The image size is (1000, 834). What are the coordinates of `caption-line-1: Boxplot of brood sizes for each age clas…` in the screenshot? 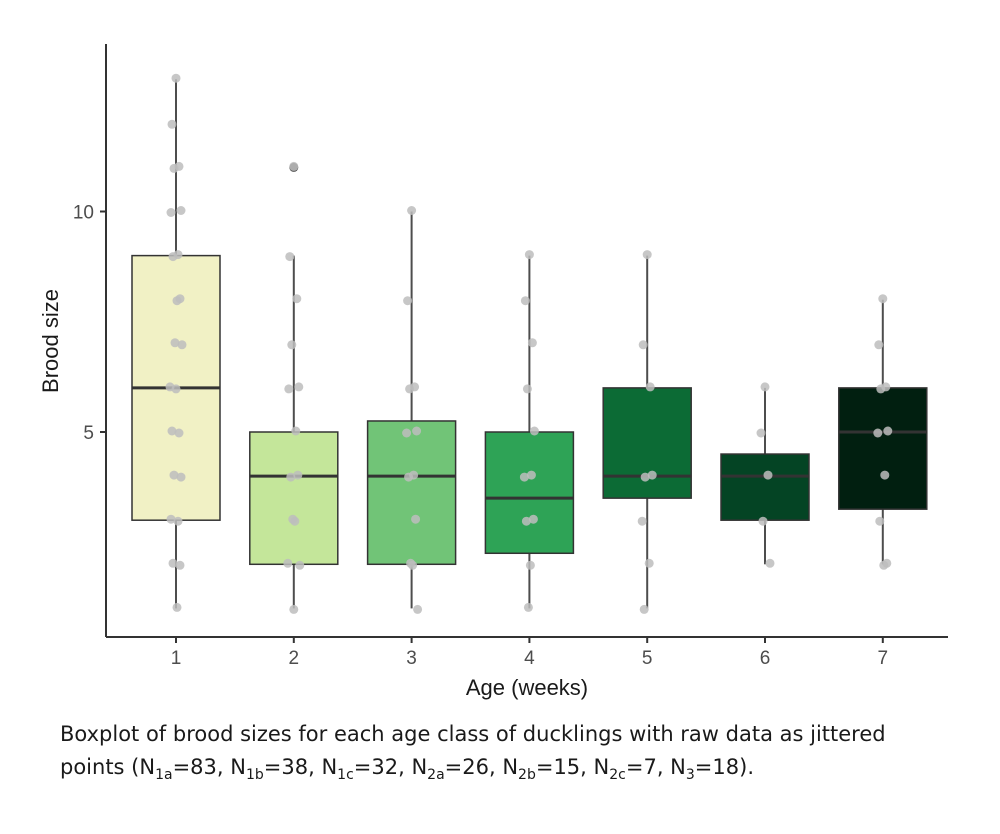 It's located at (473, 734).